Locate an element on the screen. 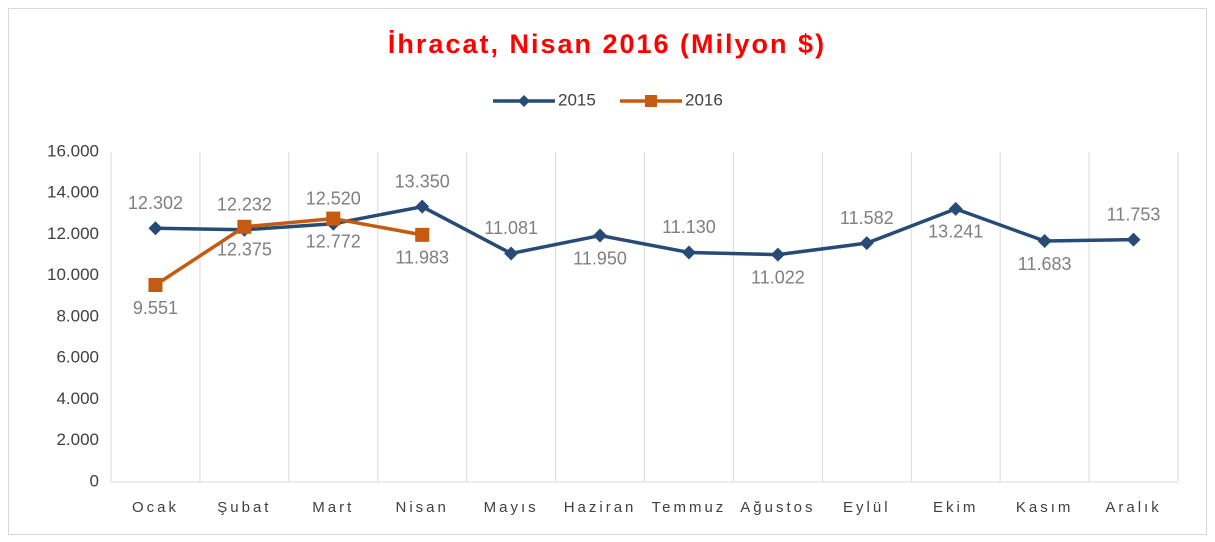  data-label: 11.950 is located at coordinates (600, 258).